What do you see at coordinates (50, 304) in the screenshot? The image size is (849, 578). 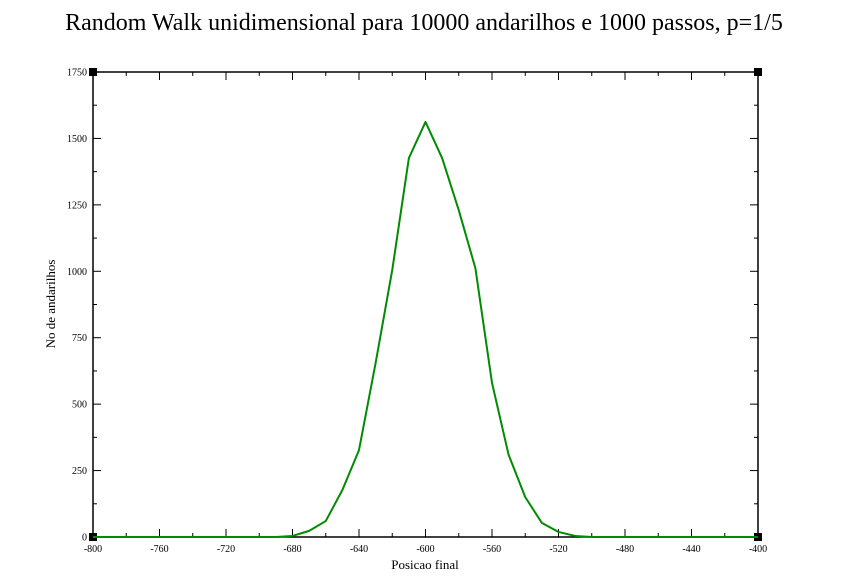 I see `y-axis-label: No de andarilhos` at bounding box center [50, 304].